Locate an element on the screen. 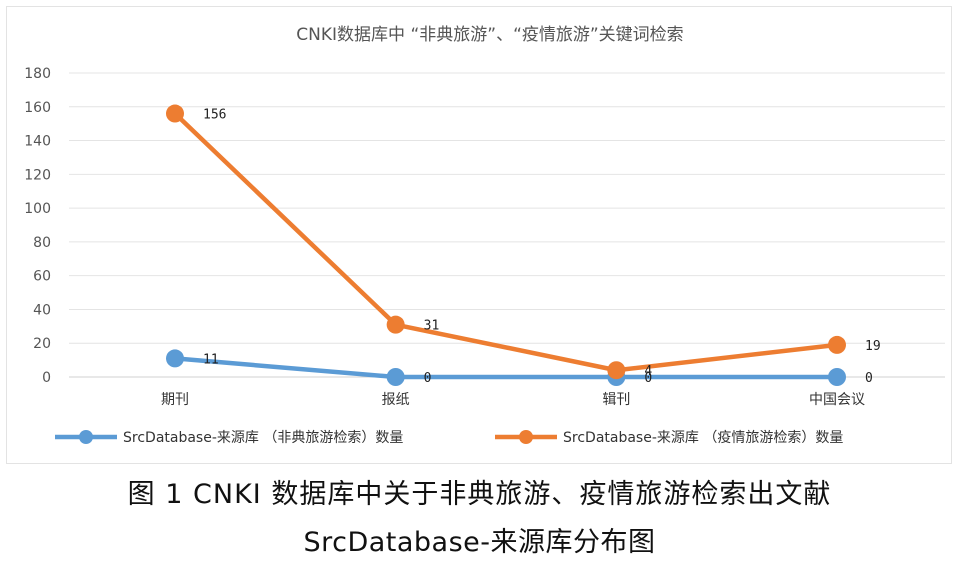 The width and height of the screenshot is (959, 563). data-label: 31 is located at coordinates (432, 326).